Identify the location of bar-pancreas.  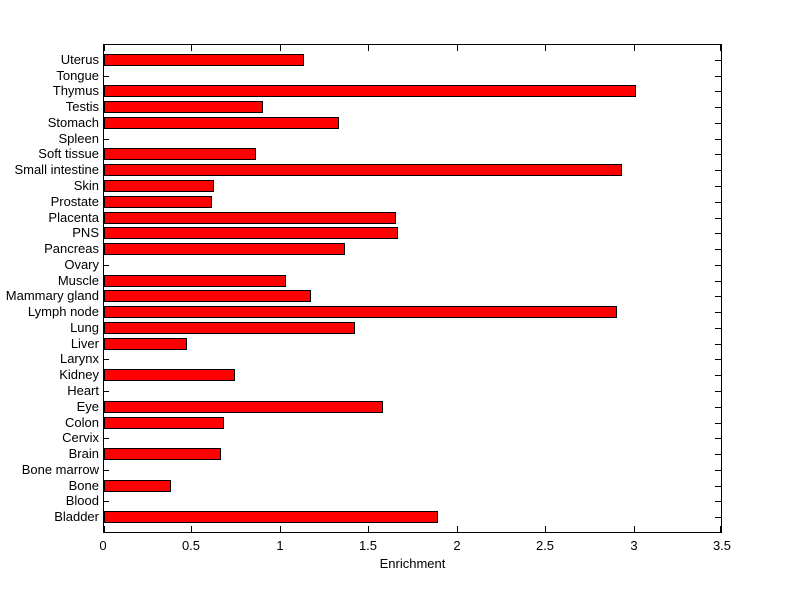
(224, 249).